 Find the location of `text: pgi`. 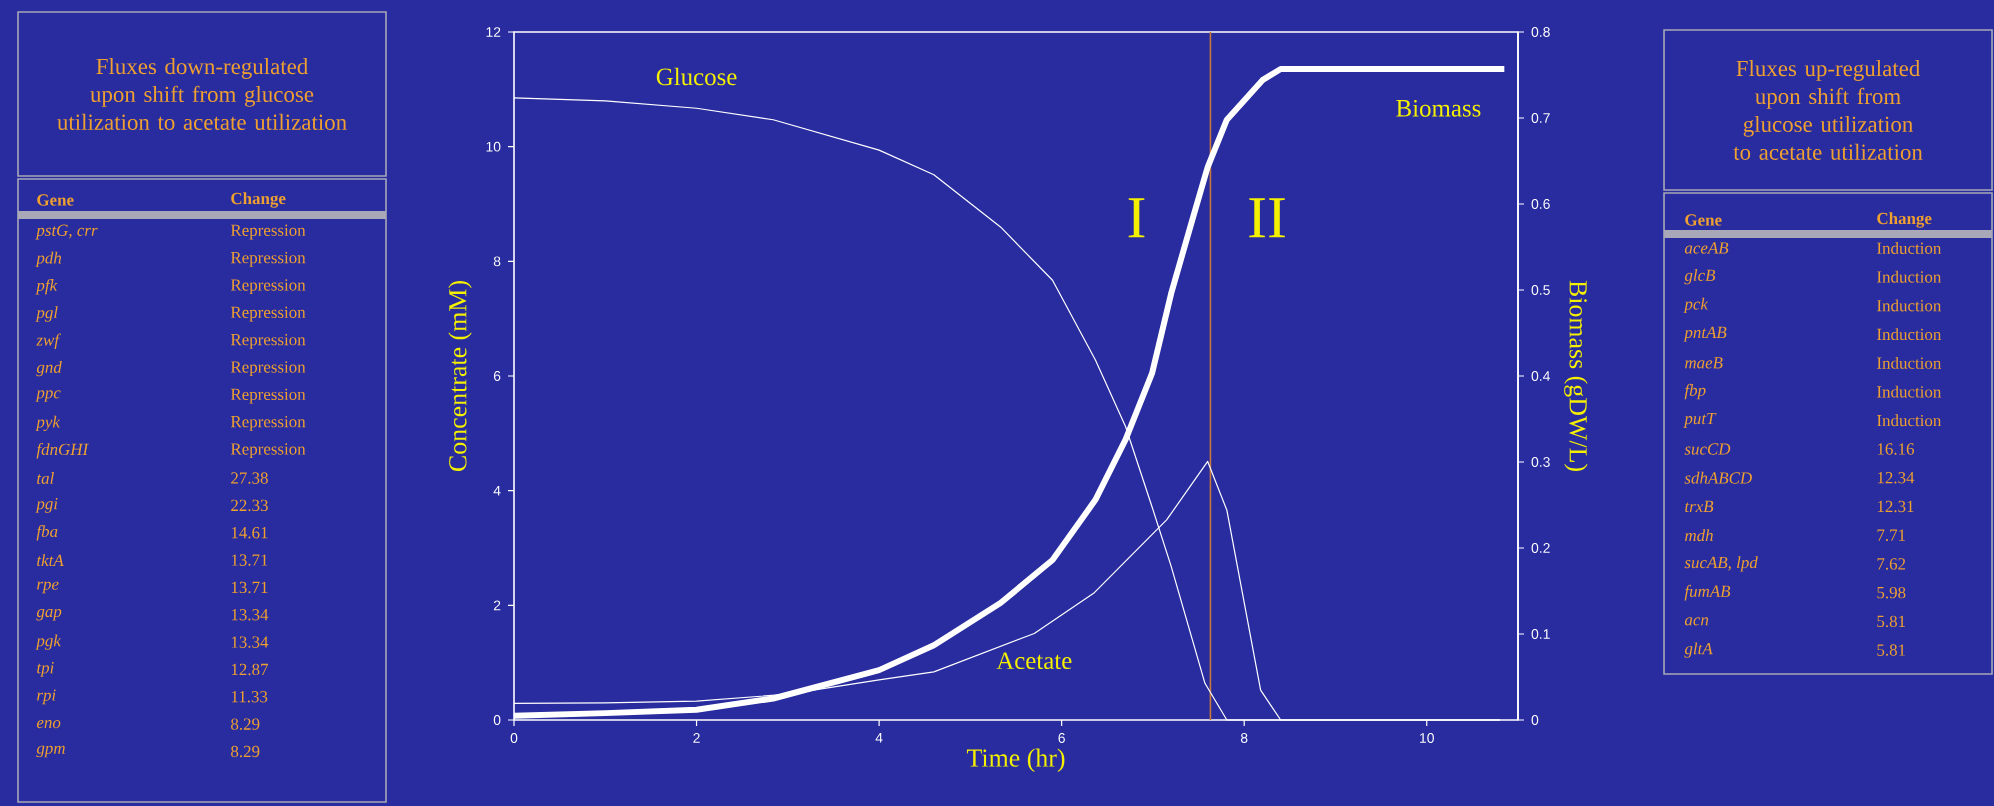

text: pgi is located at coordinates (46, 505).